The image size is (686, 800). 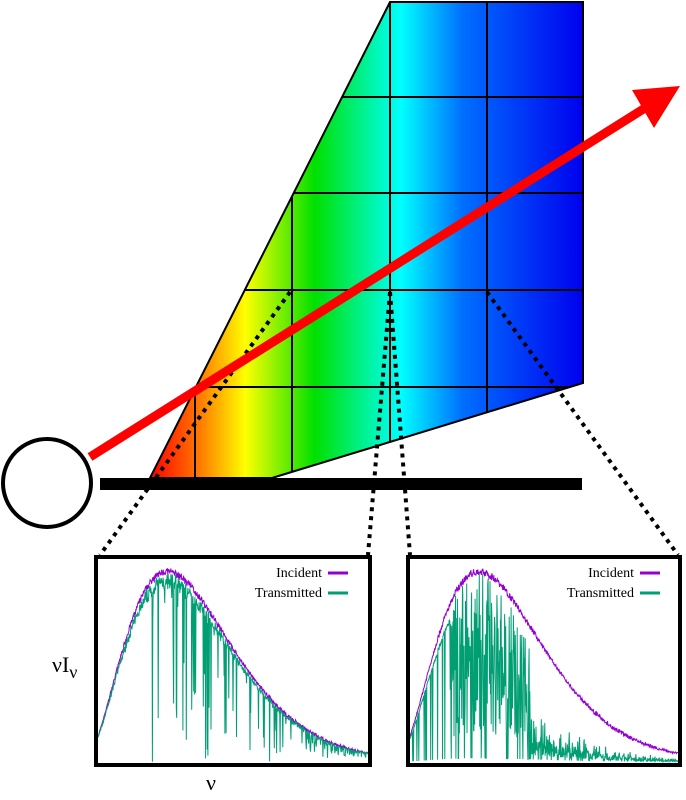 I want to click on spectrum-left, so click(x=233, y=665).